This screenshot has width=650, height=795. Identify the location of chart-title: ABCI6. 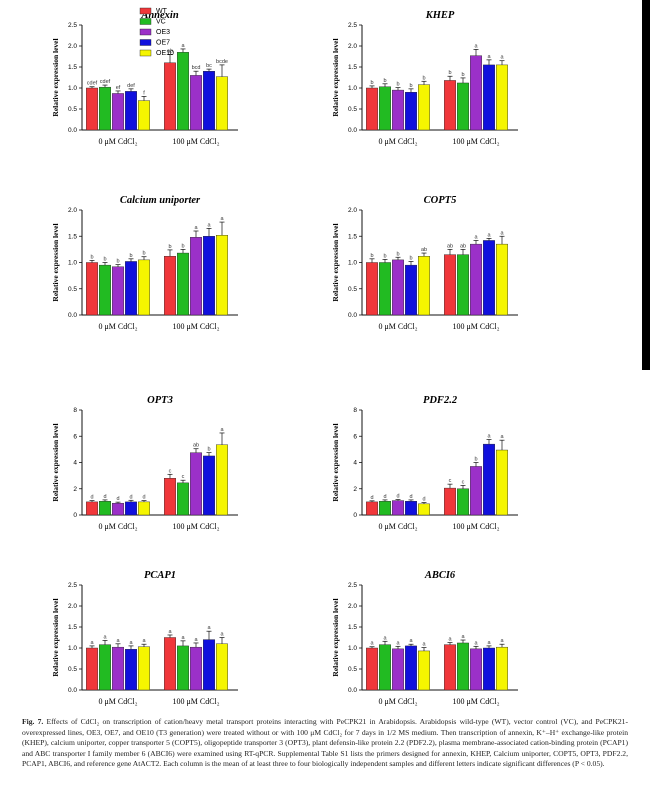
(440, 575).